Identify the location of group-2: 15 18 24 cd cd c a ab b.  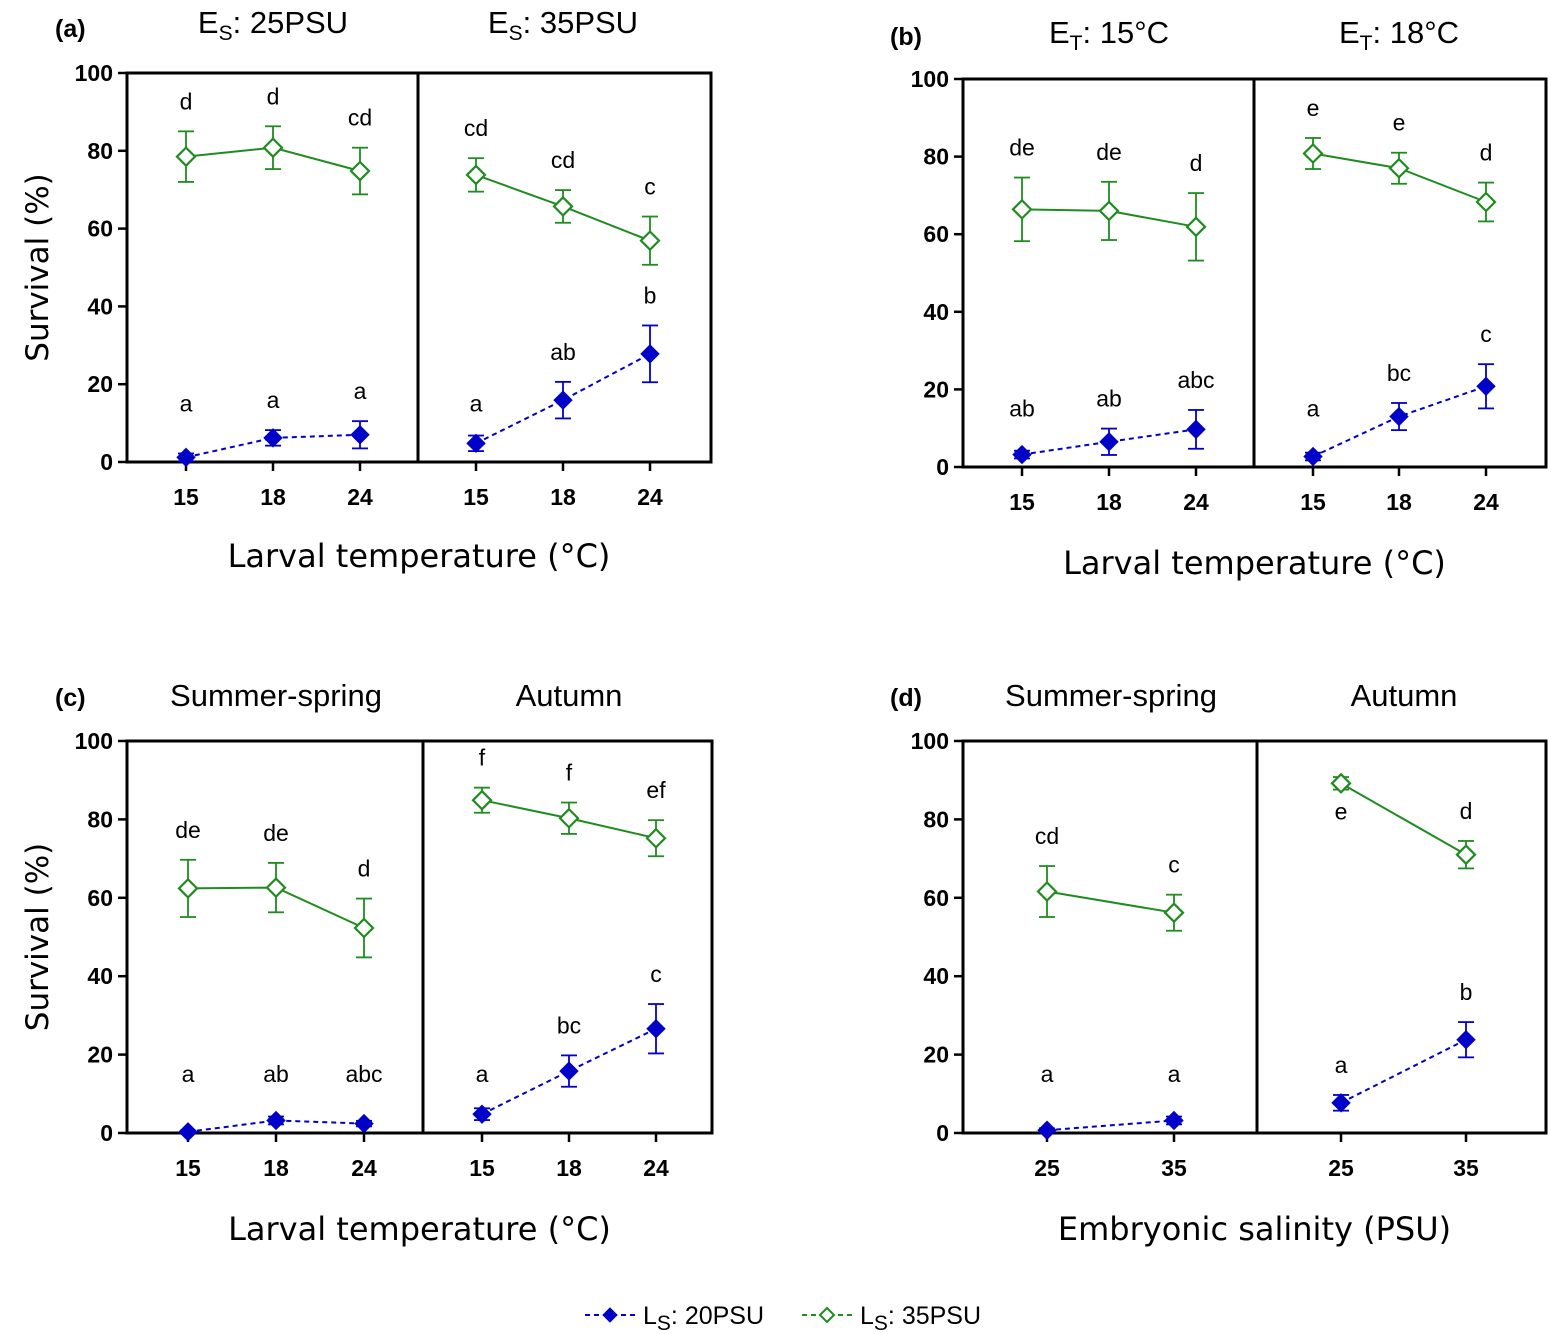
(563, 312).